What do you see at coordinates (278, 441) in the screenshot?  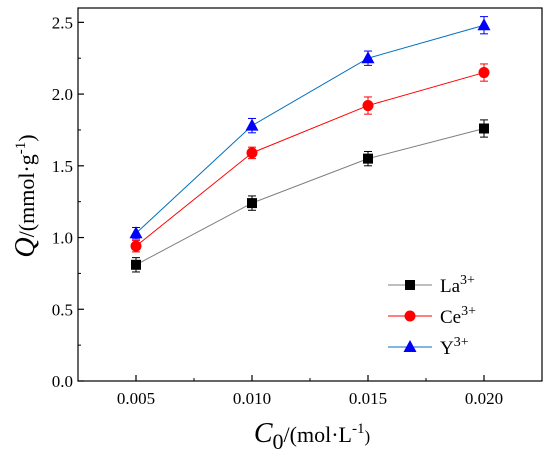 I see `x-axis-symbol-subscript: 0` at bounding box center [278, 441].